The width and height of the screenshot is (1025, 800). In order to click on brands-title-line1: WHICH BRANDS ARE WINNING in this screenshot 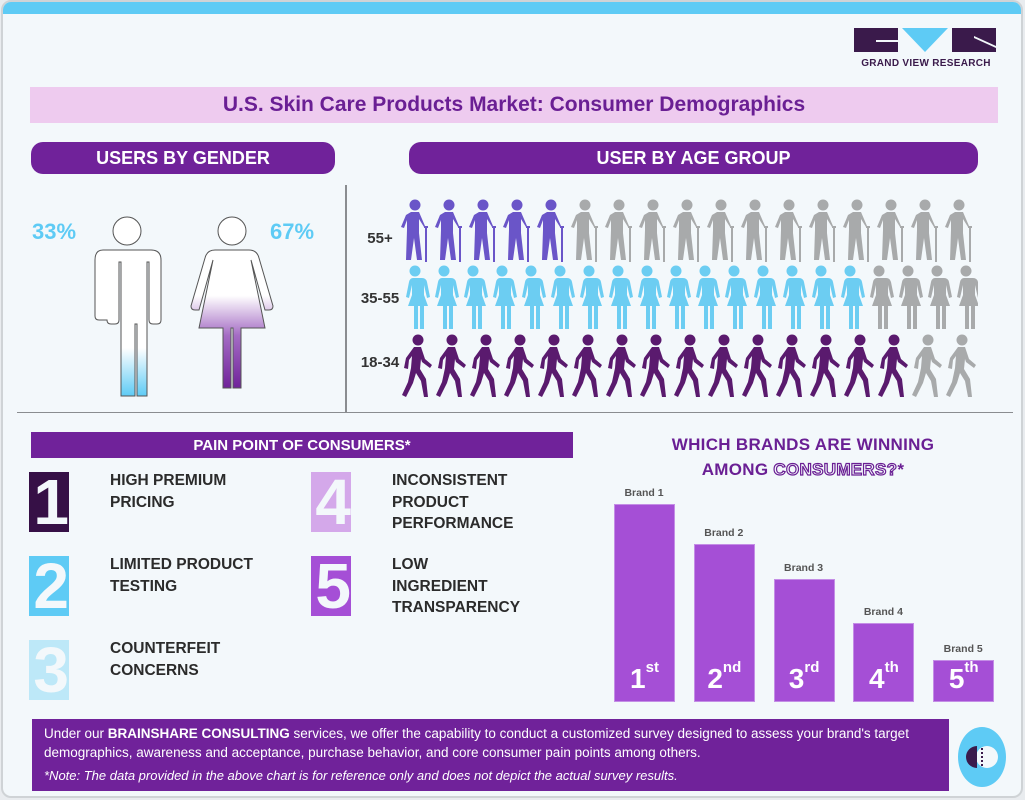, I will do `click(803, 444)`.